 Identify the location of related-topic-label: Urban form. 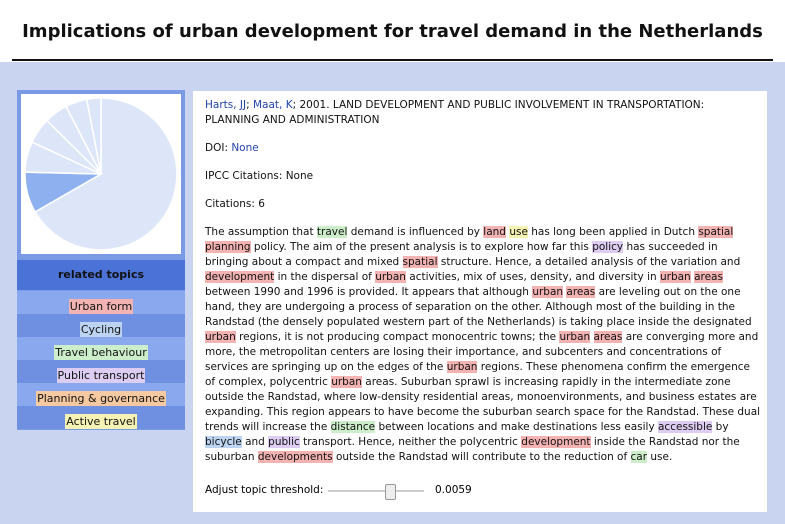
(101, 306).